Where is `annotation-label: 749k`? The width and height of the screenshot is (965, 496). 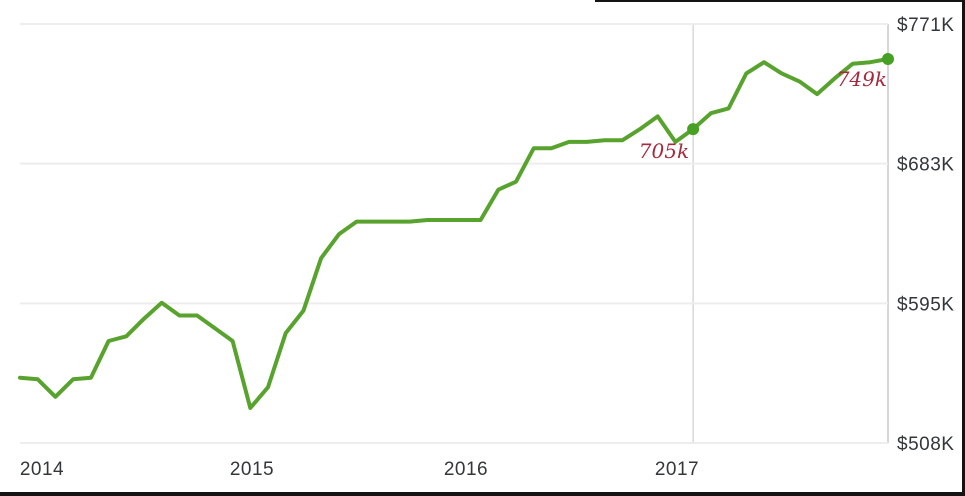
annotation-label: 749k is located at coordinates (862, 79).